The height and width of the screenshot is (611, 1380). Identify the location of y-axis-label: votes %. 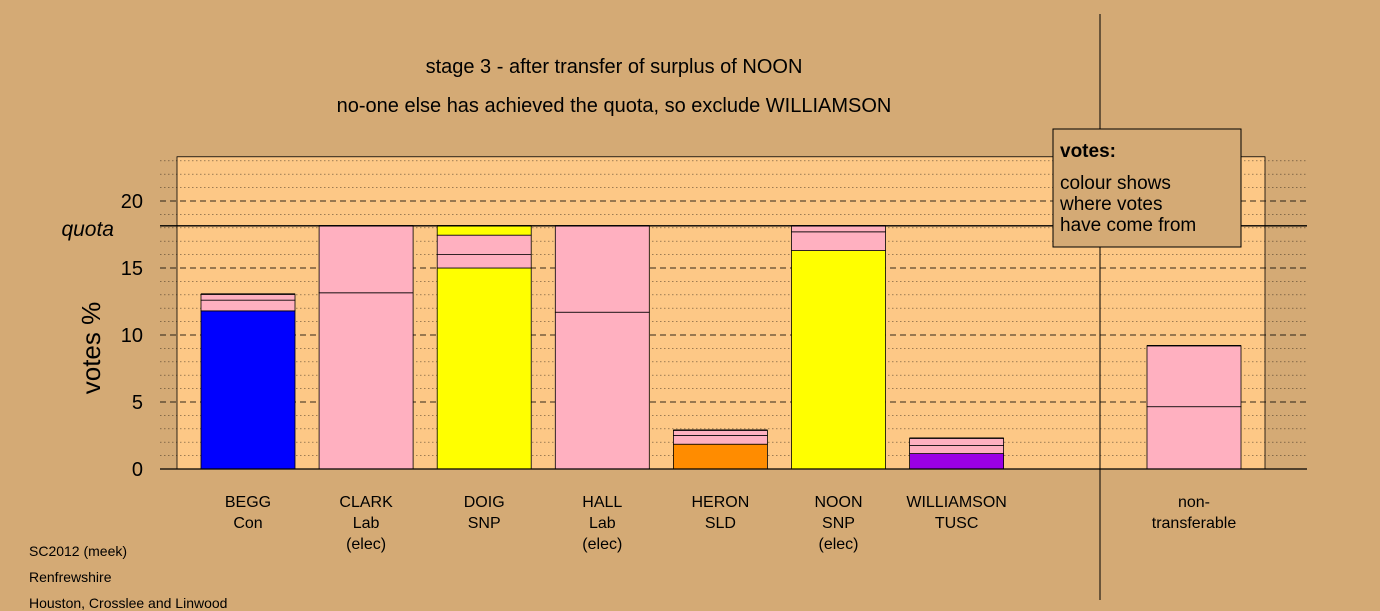
(91, 348).